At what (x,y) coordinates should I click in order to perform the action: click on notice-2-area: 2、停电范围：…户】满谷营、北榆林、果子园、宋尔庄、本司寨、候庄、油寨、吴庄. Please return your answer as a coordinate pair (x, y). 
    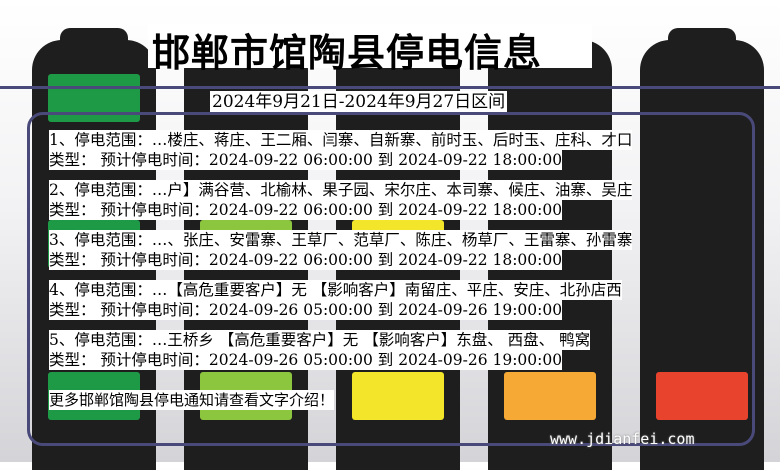
    Looking at the image, I should click on (341, 190).